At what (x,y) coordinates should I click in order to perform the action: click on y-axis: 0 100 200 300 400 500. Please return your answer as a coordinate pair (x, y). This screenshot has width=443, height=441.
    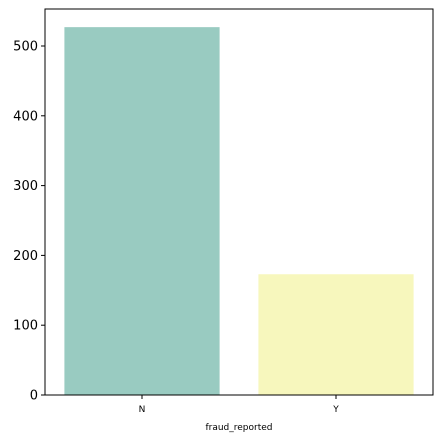
    Looking at the image, I should click on (29, 221).